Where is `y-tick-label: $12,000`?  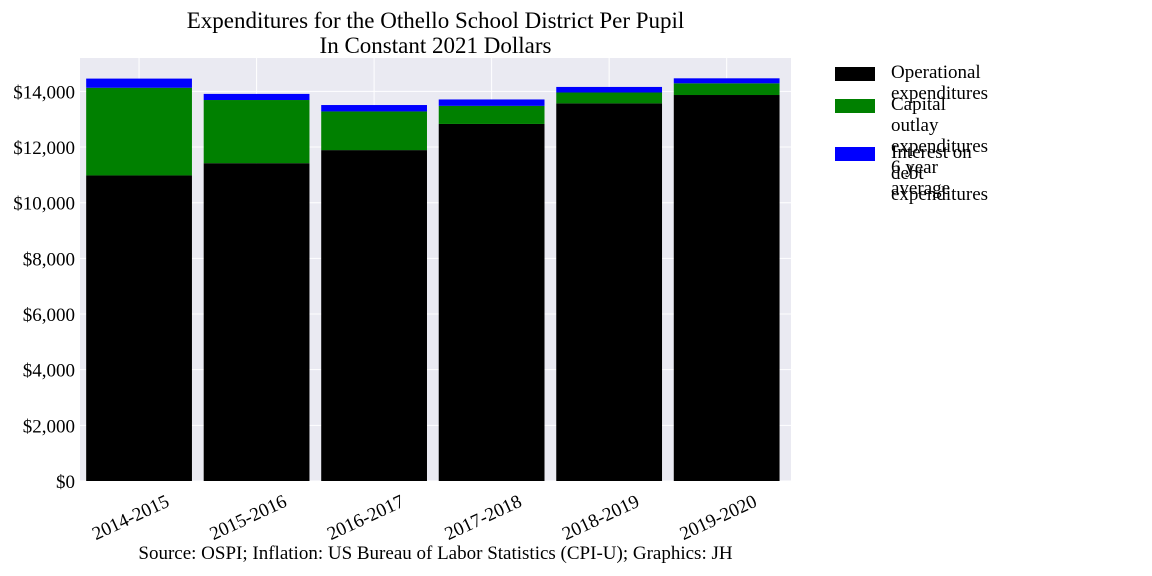
y-tick-label: $12,000 is located at coordinates (44, 148).